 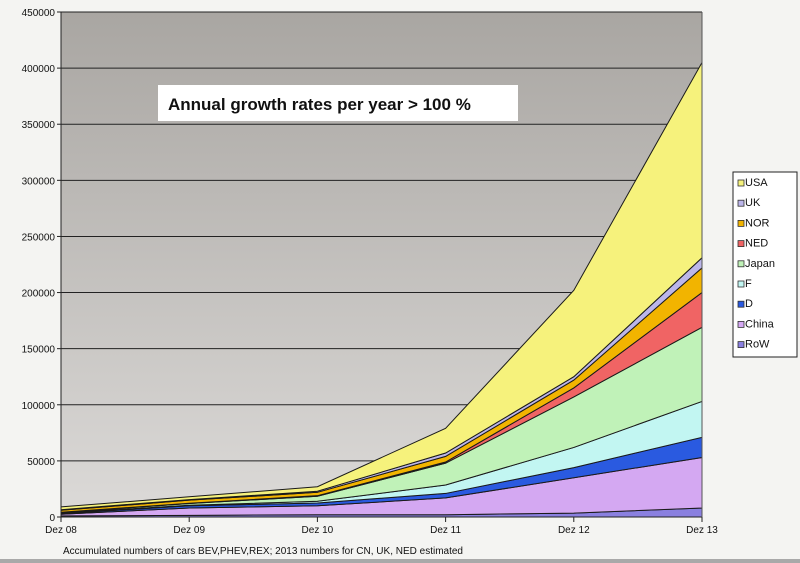 I want to click on legend-swatch-usa, so click(x=741, y=183).